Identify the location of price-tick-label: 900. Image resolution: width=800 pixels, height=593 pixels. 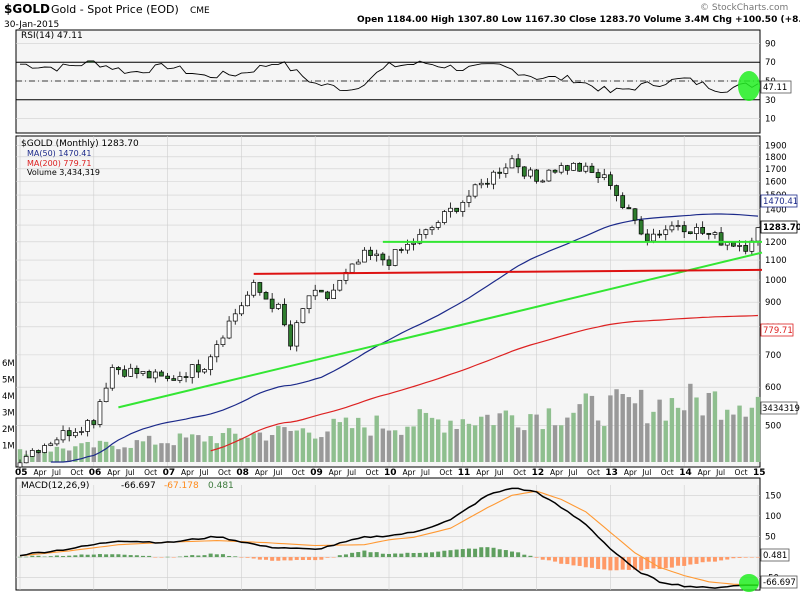
(773, 303).